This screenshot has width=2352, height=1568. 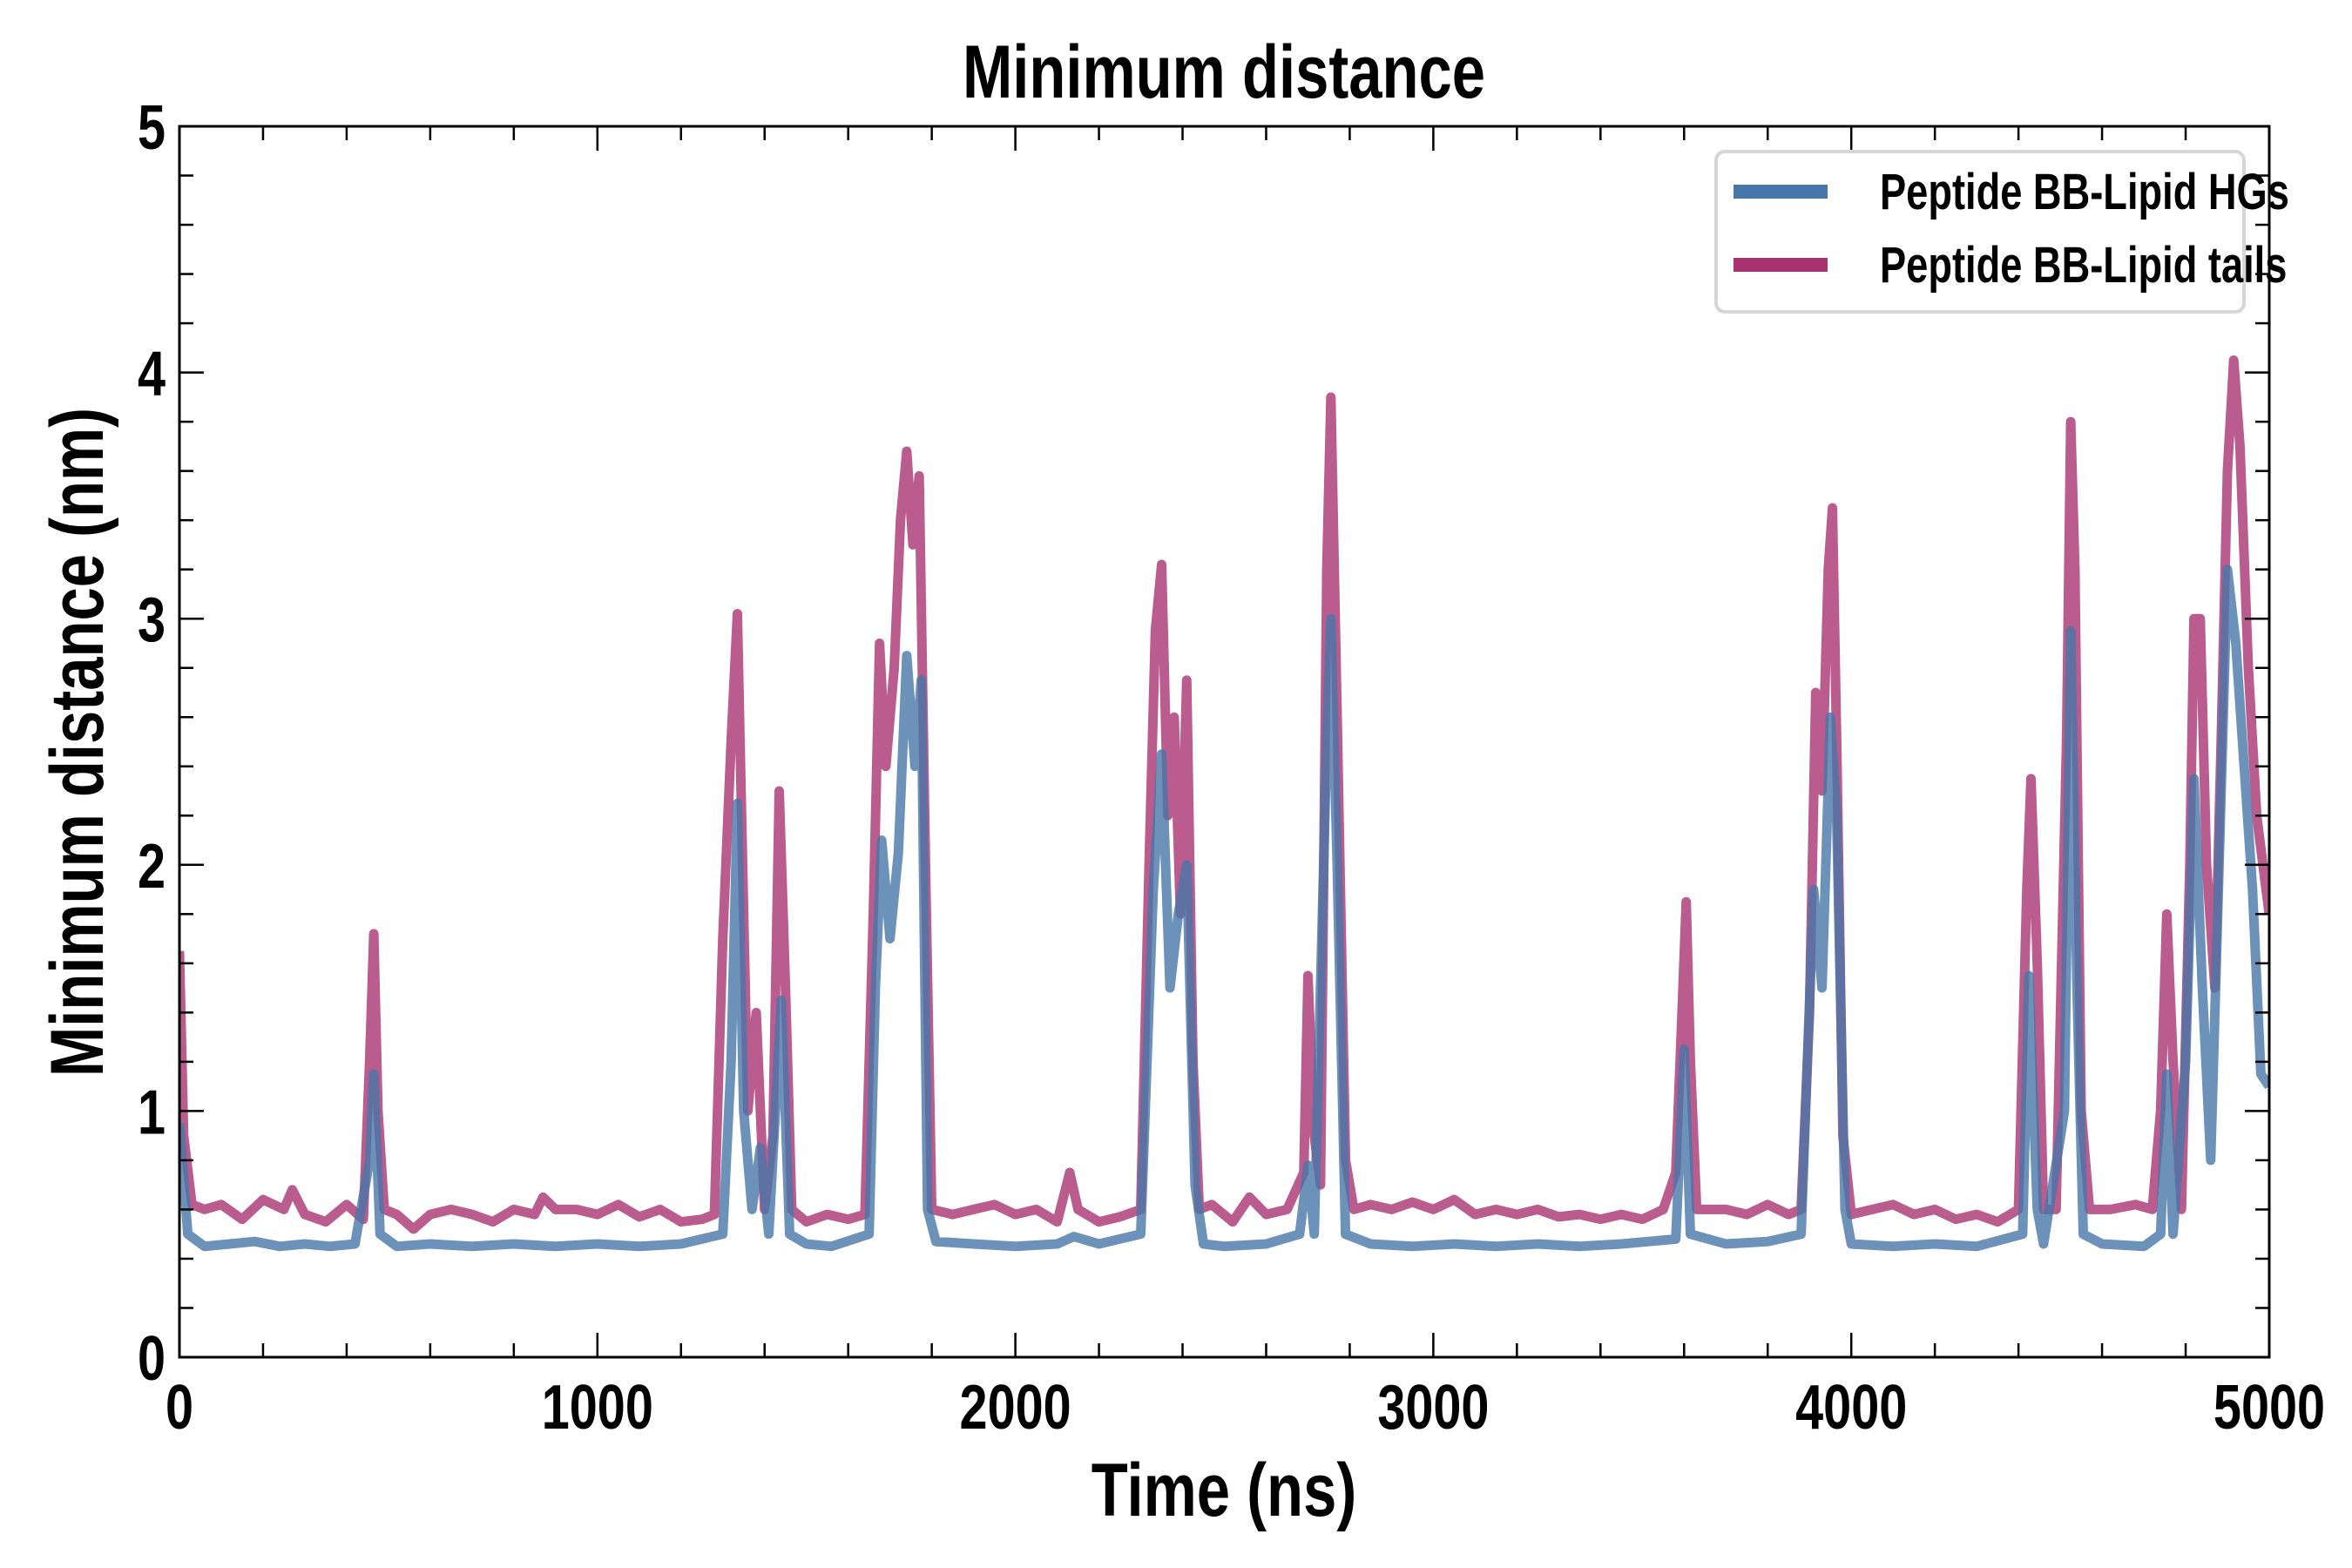 What do you see at coordinates (77, 742) in the screenshot?
I see `y-axis-label: Minimum distance (nm)` at bounding box center [77, 742].